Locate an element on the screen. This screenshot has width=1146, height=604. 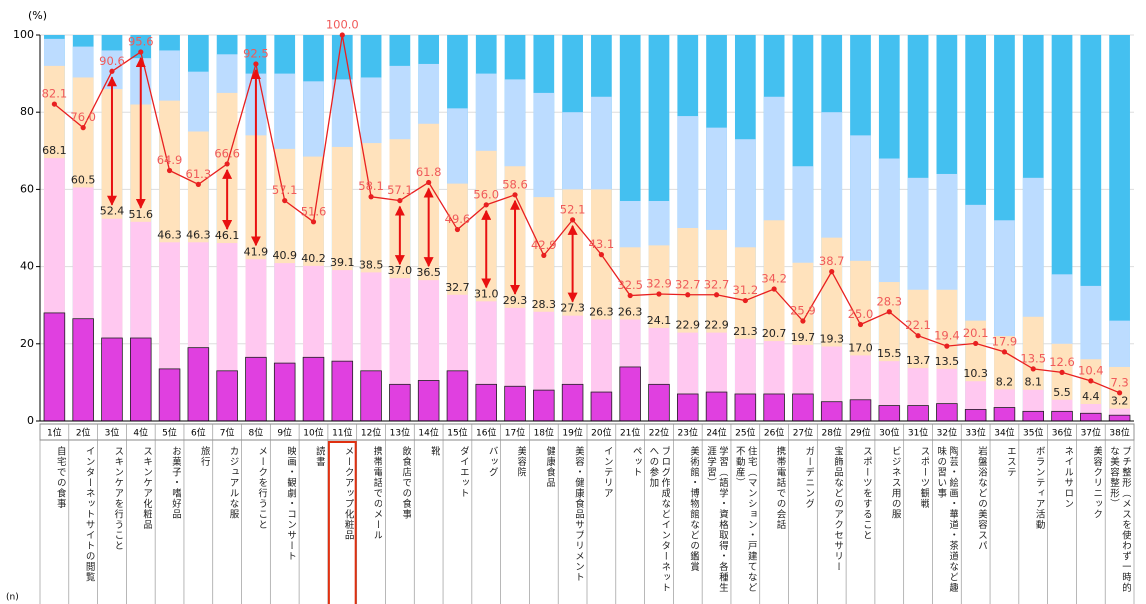
rank-label: 18位 is located at coordinates (544, 433).